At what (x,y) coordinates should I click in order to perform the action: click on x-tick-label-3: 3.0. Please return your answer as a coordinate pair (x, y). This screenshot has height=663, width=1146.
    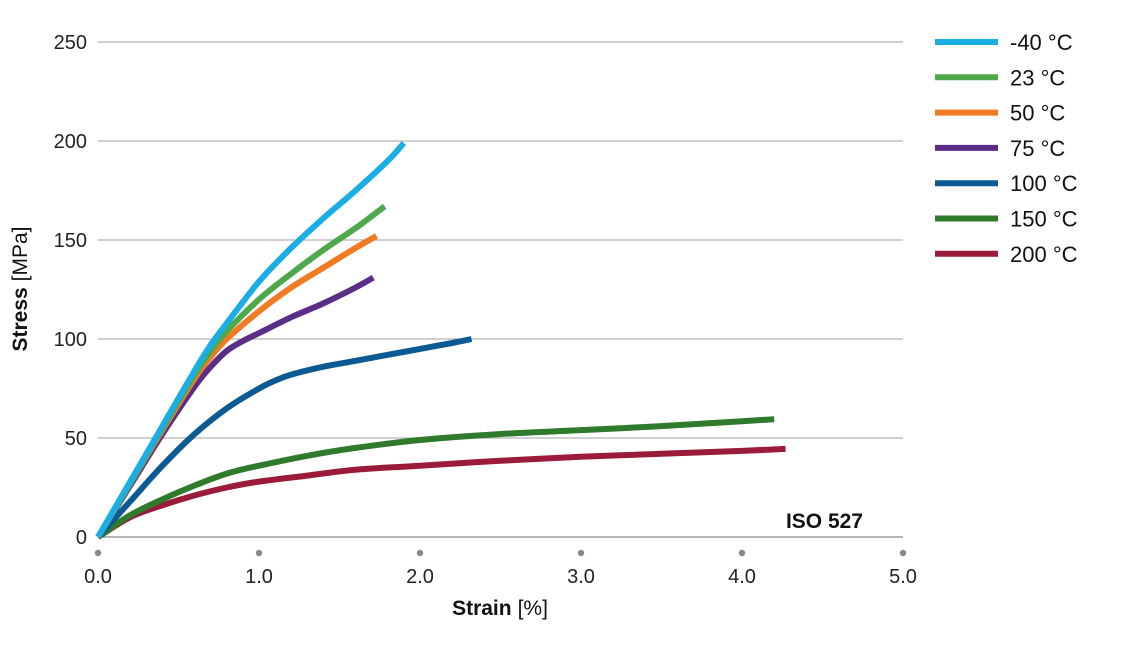
    Looking at the image, I should click on (581, 577).